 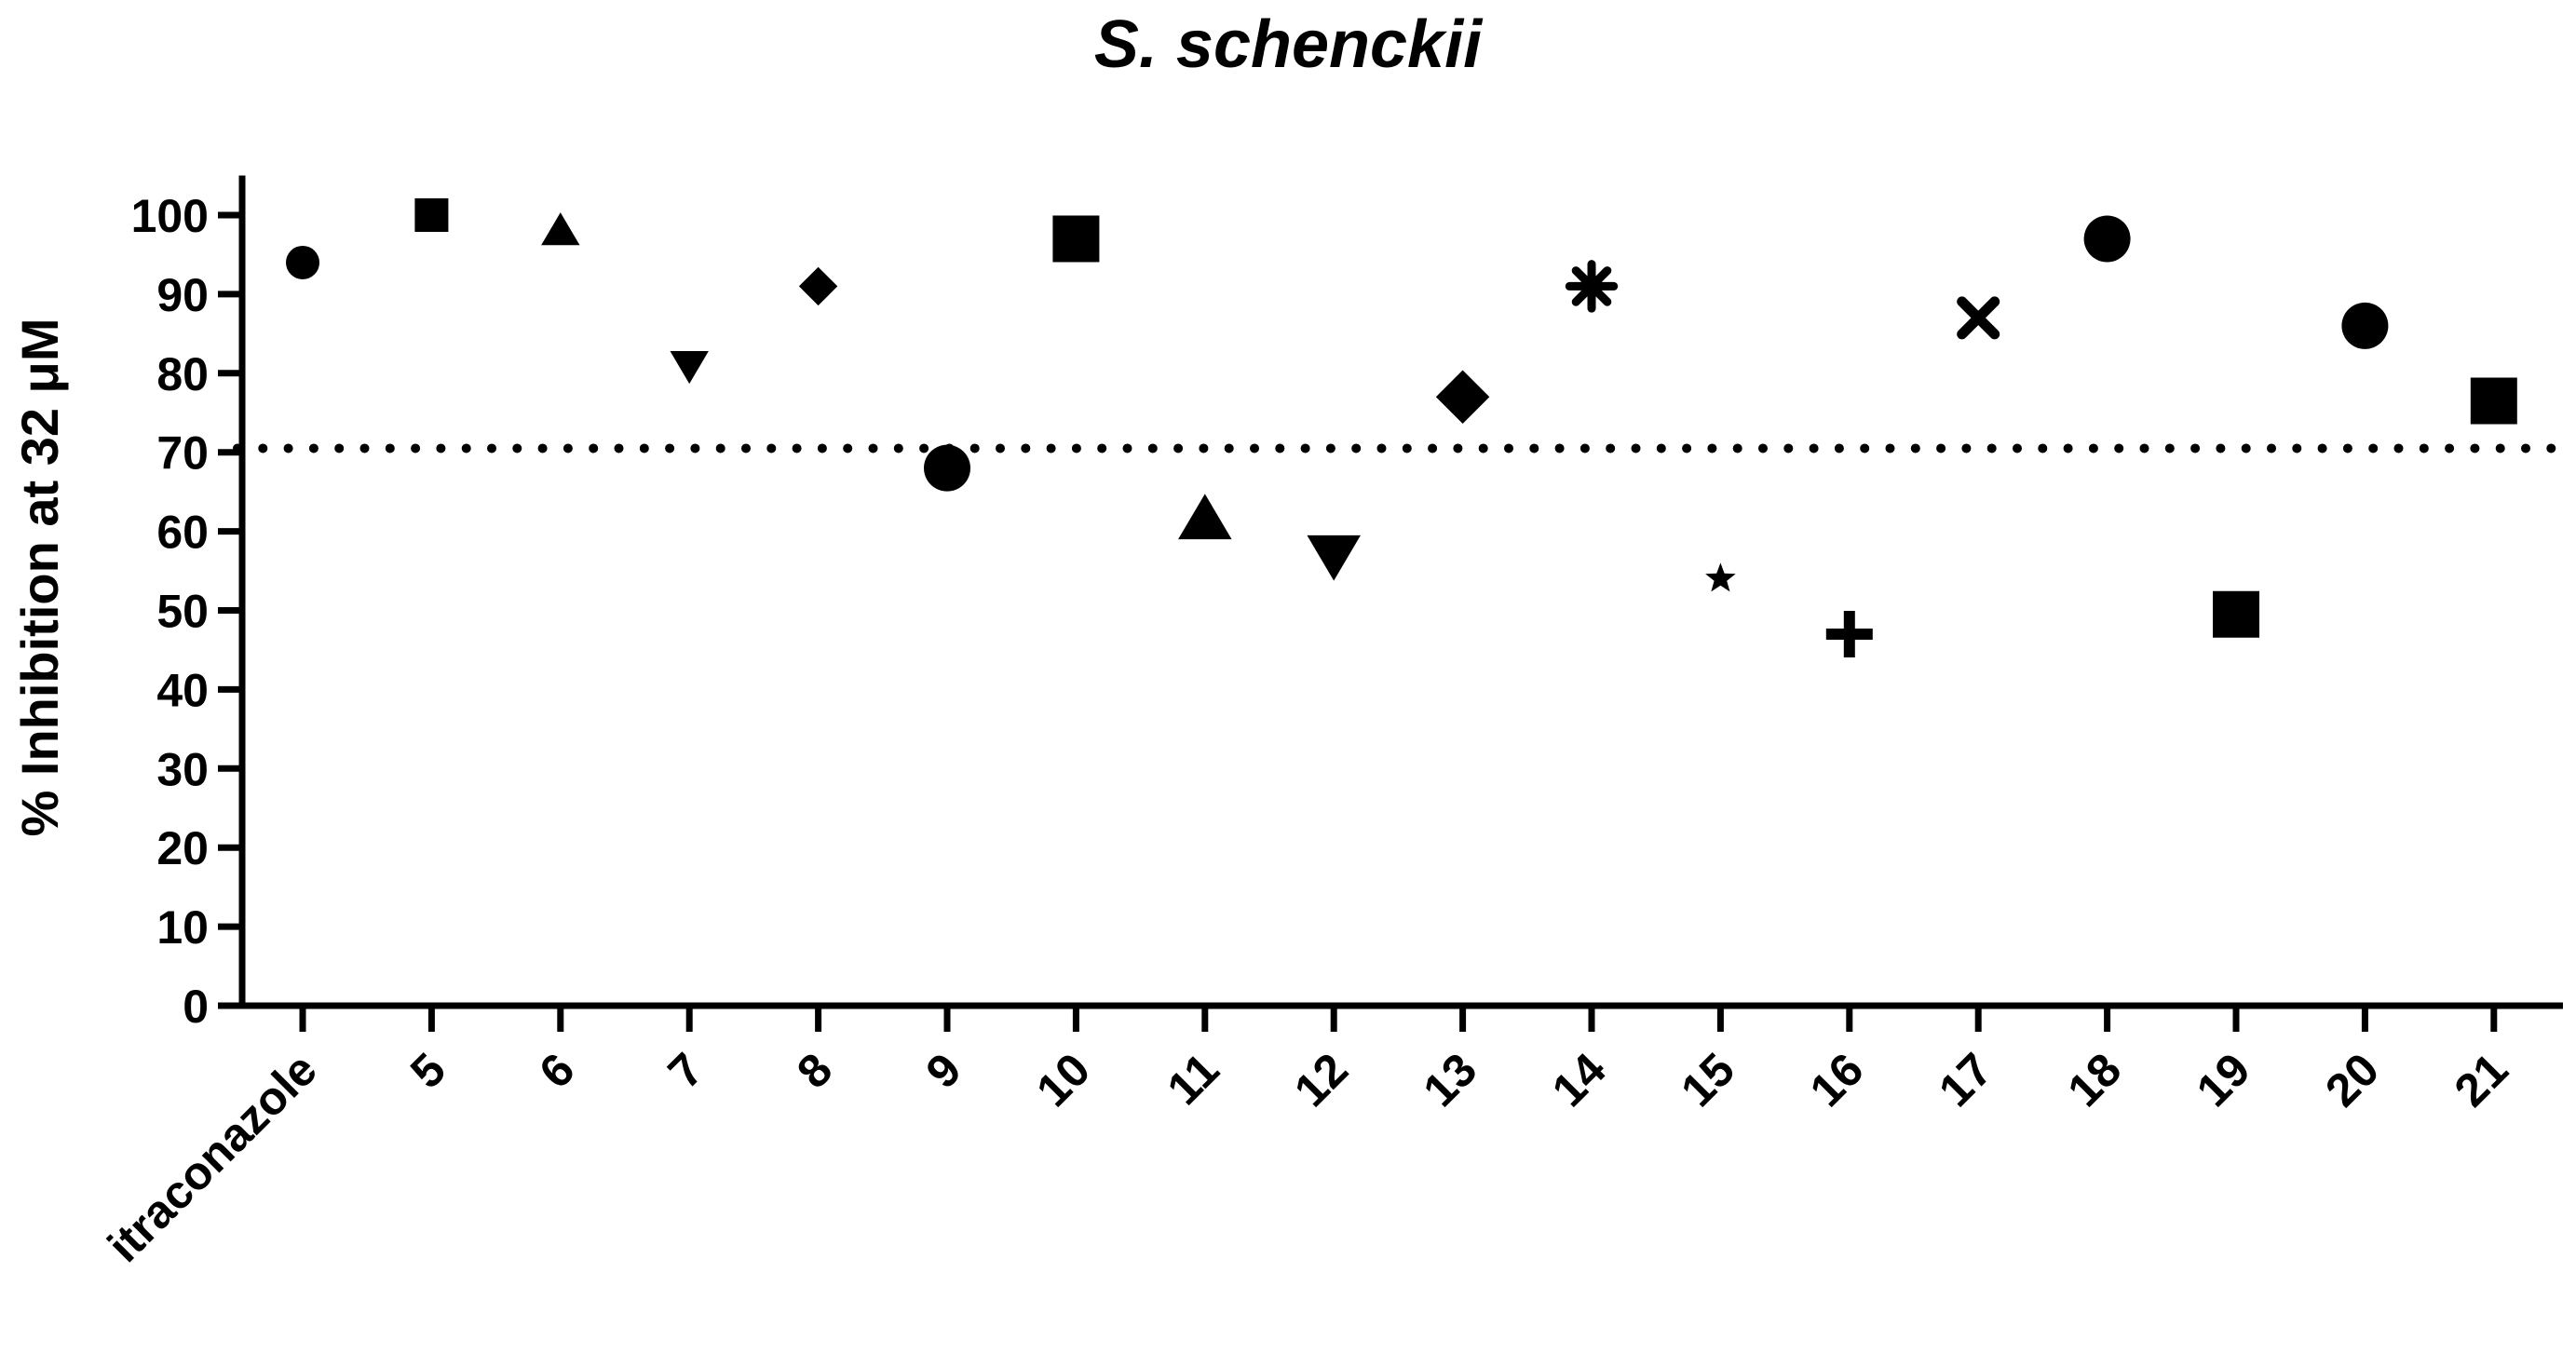 What do you see at coordinates (2223, 1080) in the screenshot?
I see `x-tick-label: 19` at bounding box center [2223, 1080].